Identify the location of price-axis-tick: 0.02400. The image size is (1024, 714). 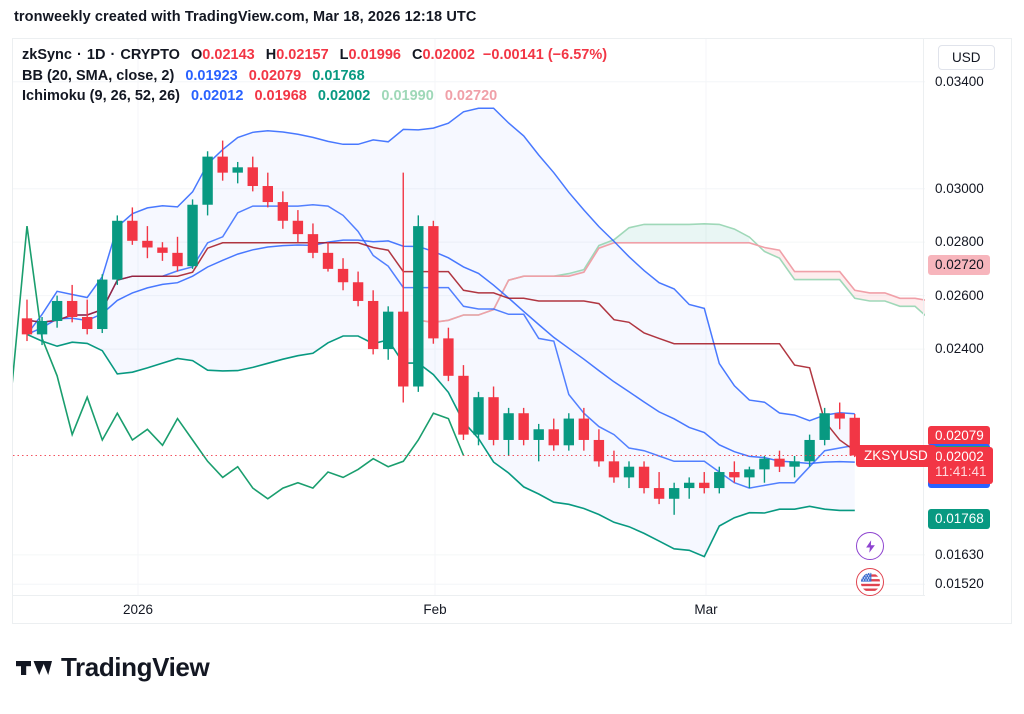
(959, 349).